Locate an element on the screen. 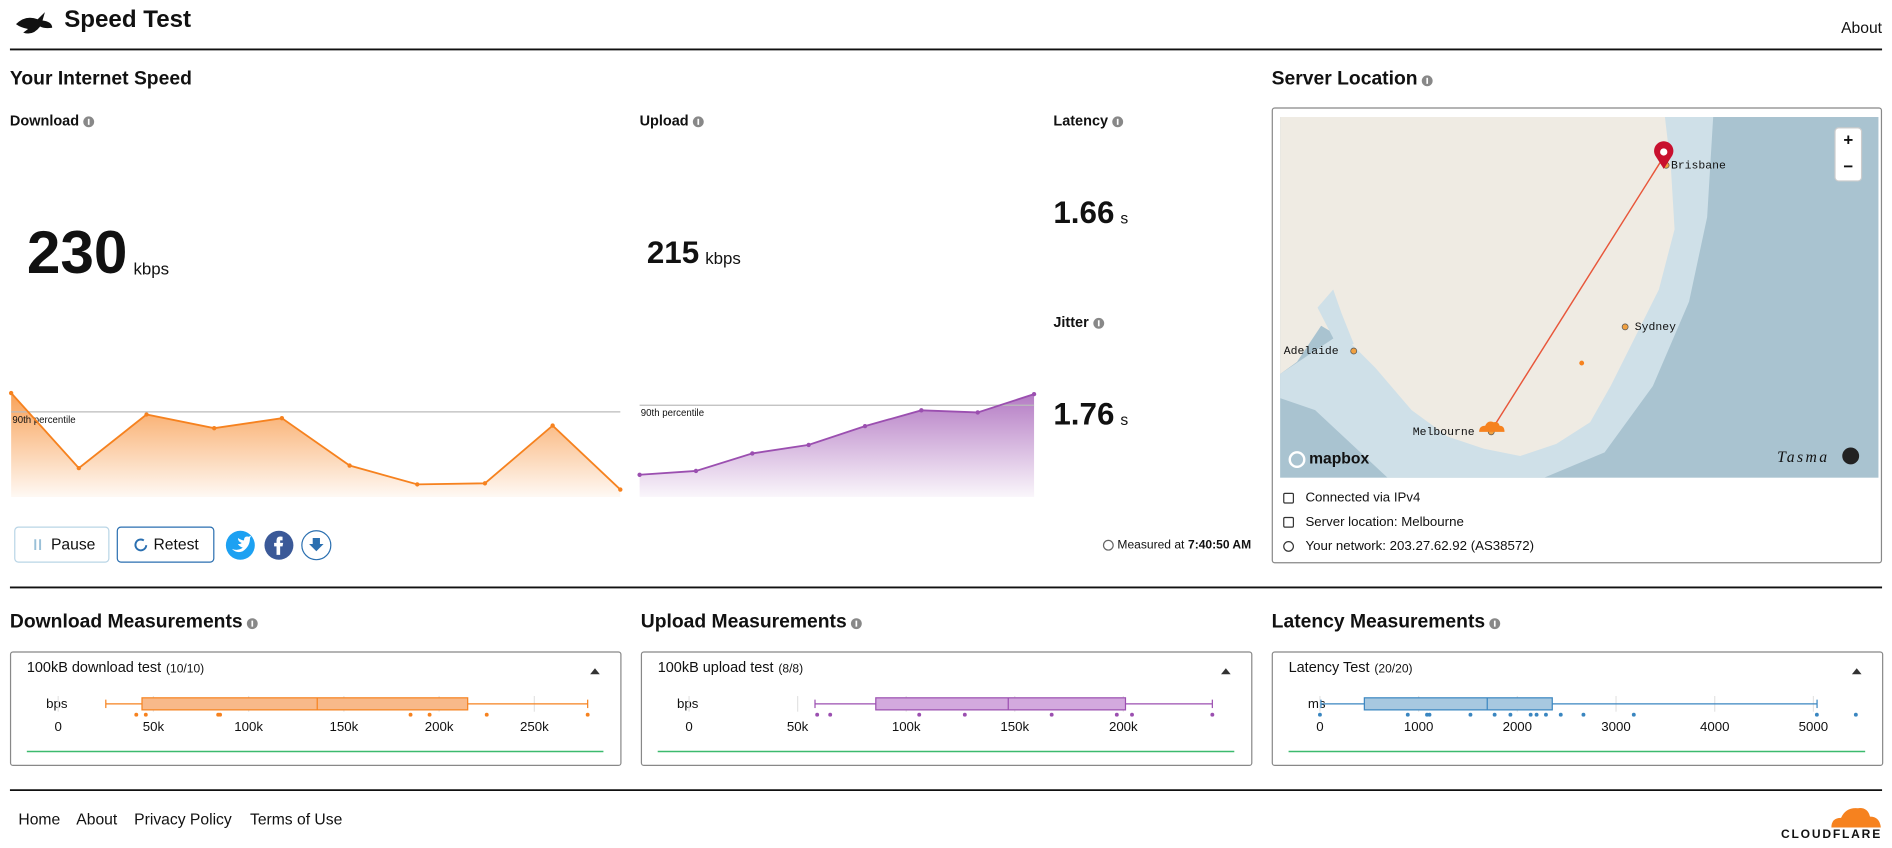  test-count: (10/10) is located at coordinates (185, 669).